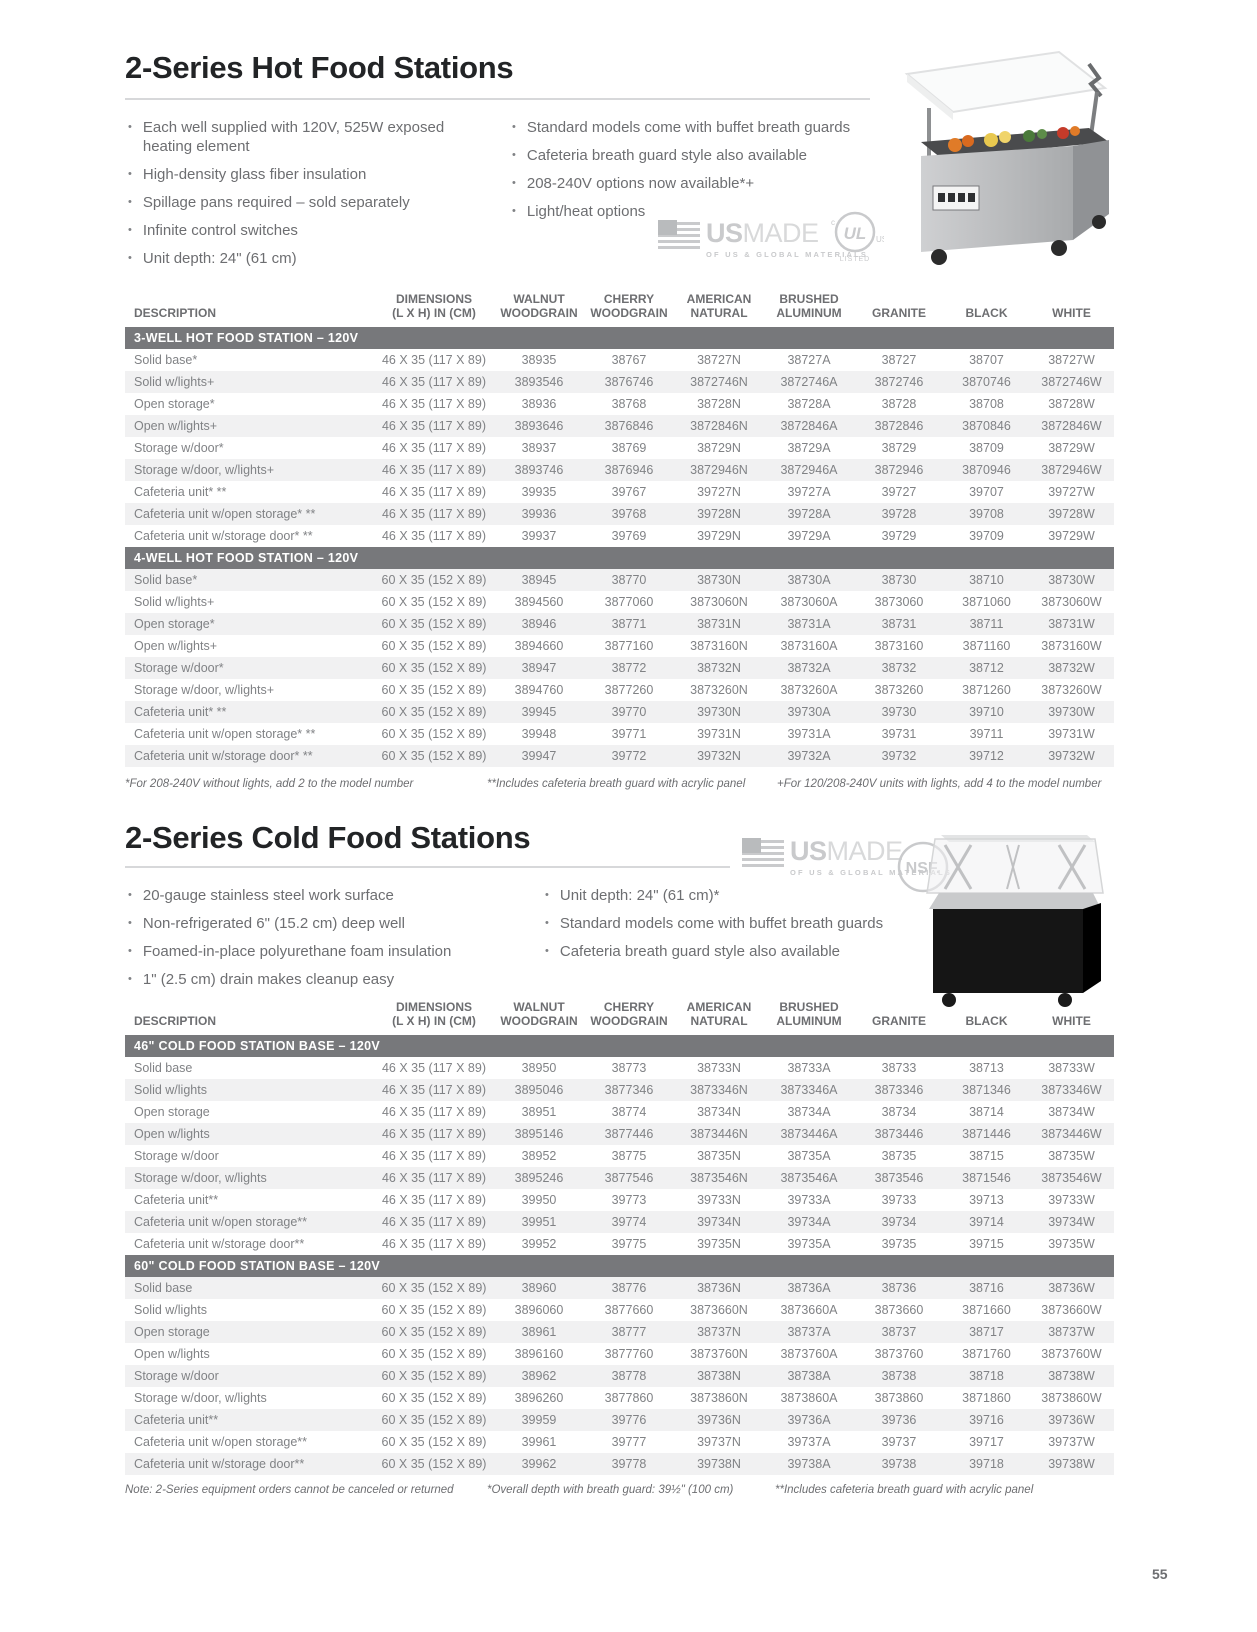 This screenshot has width=1257, height=1632. Describe the element at coordinates (639, 895) in the screenshot. I see `bullet-text: Unit depth: 24" (61 cm)*` at that location.